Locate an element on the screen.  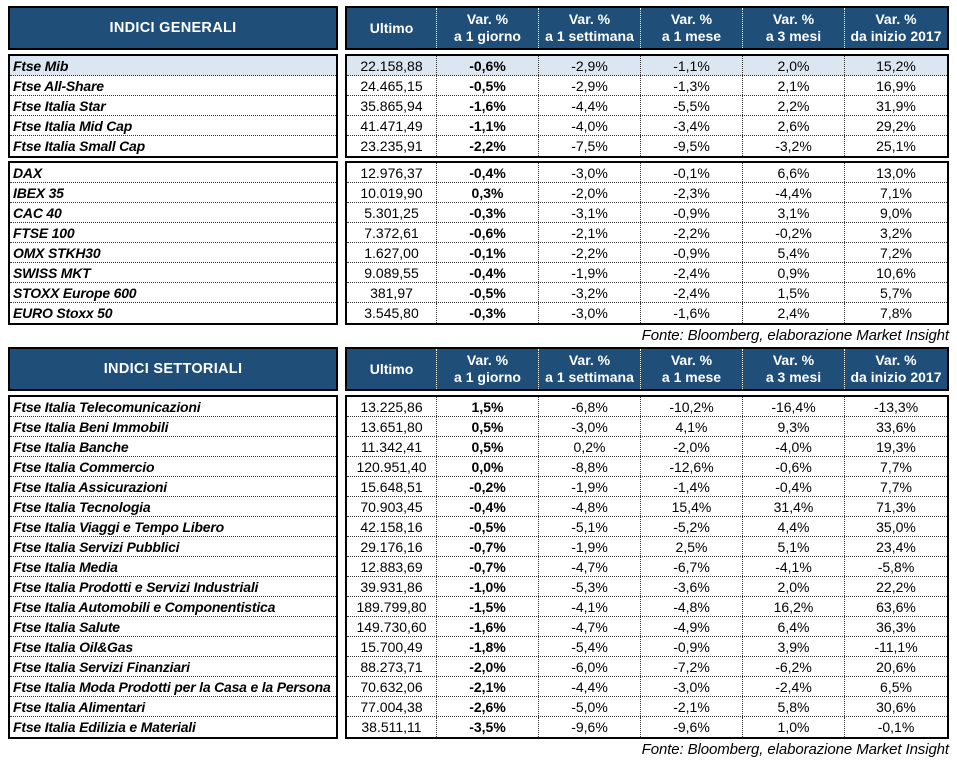
table-title: INDICI GENERALI is located at coordinates (173, 28).